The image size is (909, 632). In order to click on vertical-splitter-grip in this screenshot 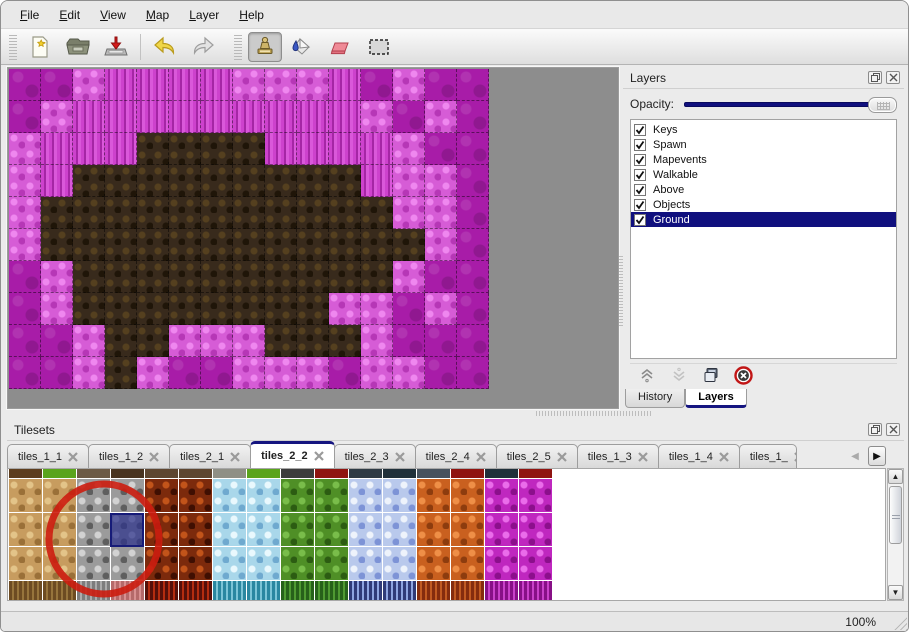, I will do `click(621, 291)`.